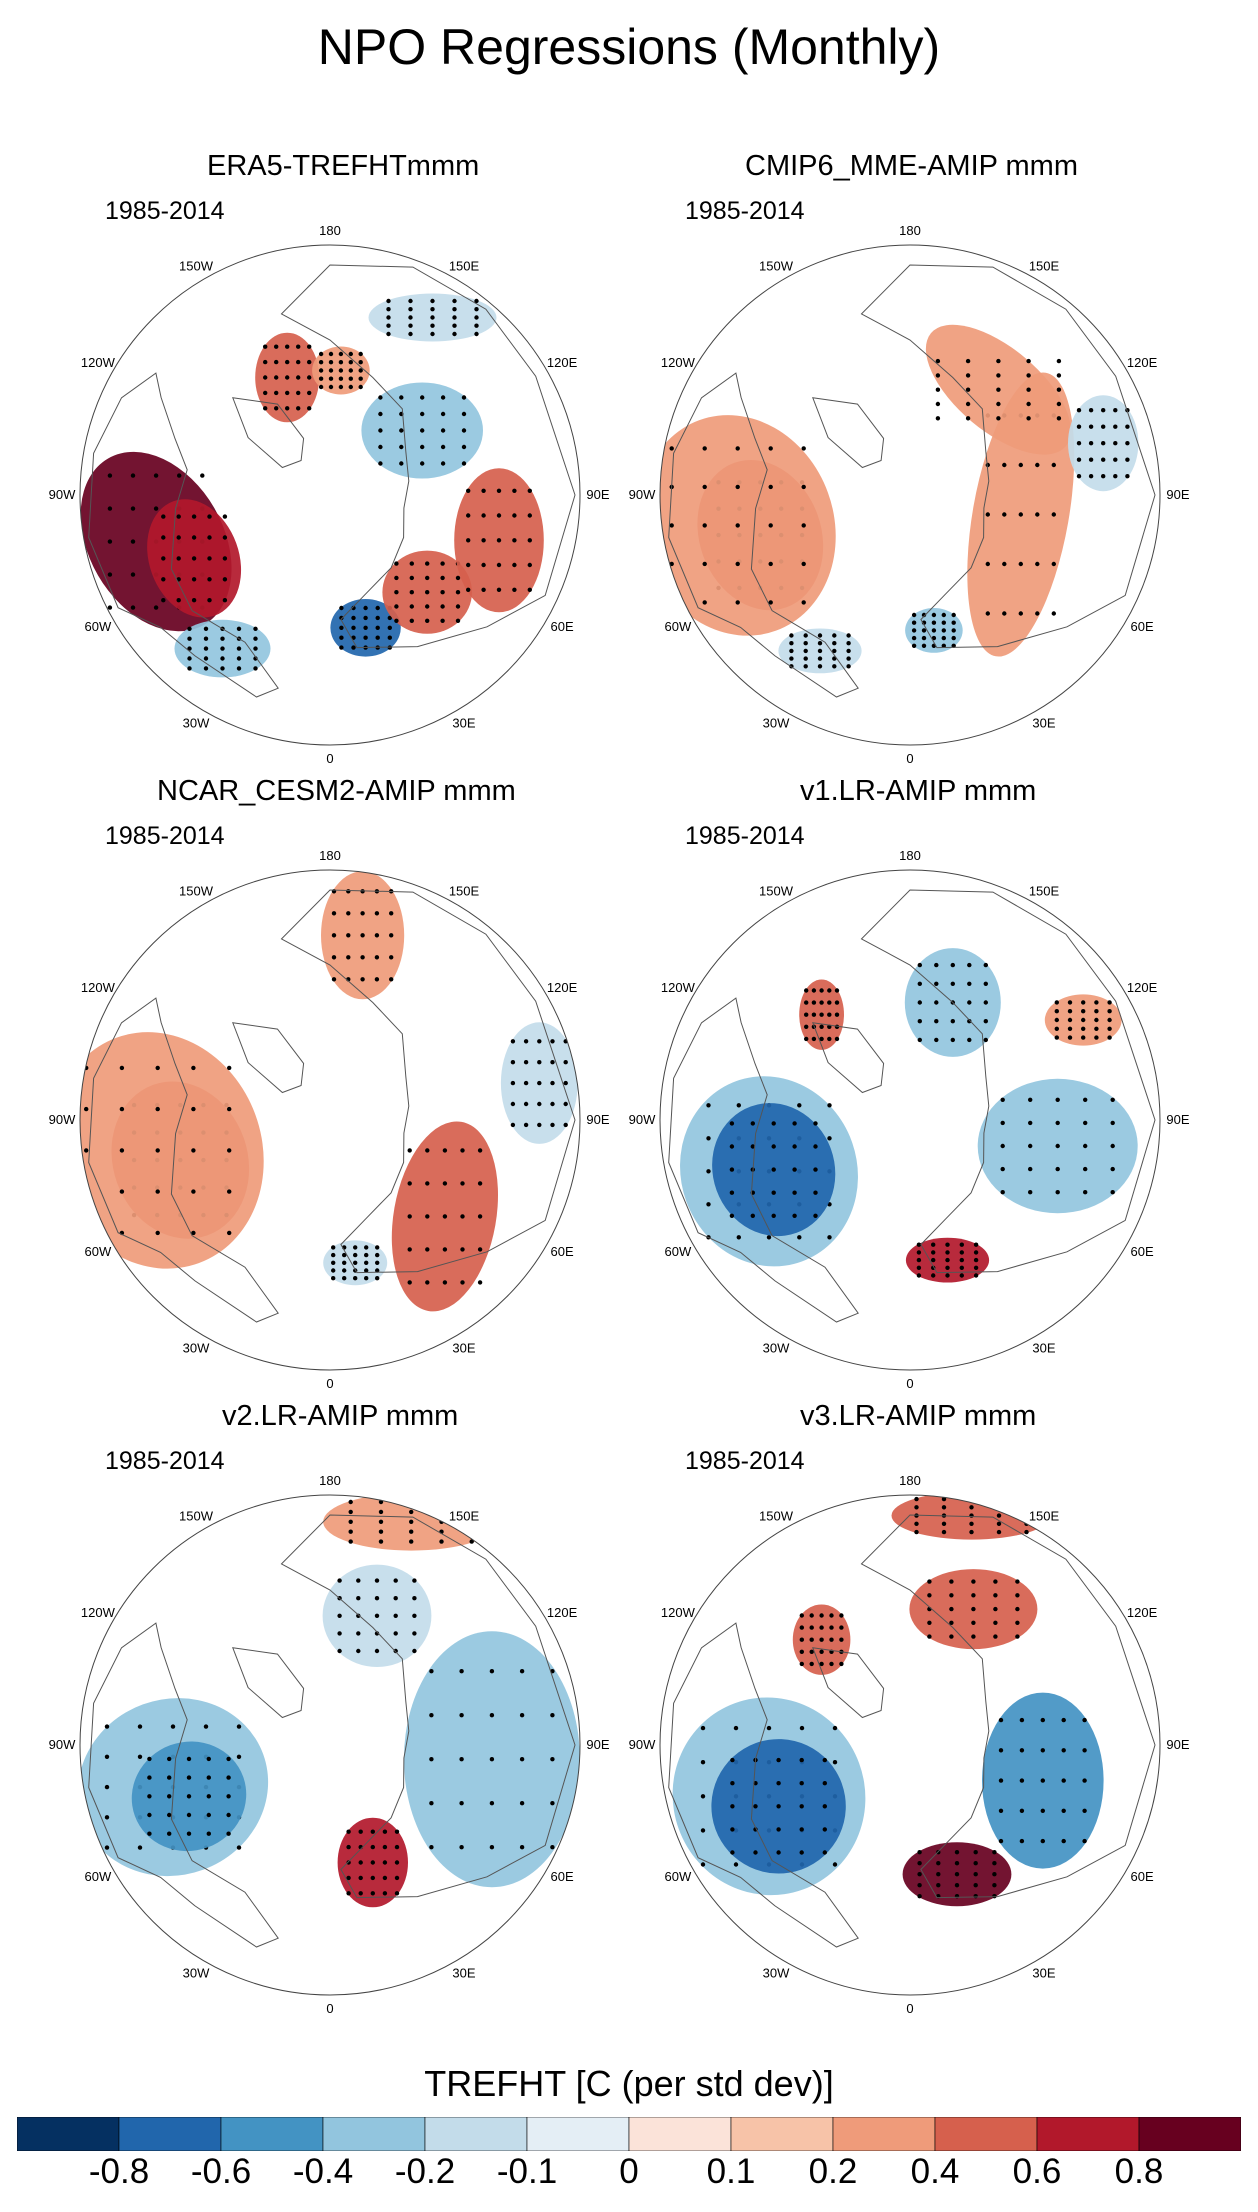  I want to click on longitude-label: 30E, so click(1043, 1973).